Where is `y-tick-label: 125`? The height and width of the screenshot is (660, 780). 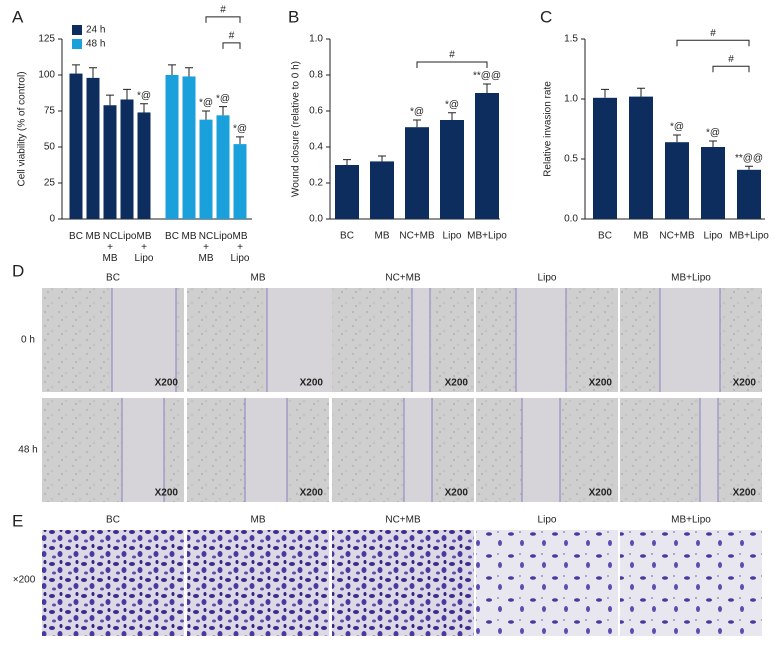
y-tick-label: 125 is located at coordinates (46, 39).